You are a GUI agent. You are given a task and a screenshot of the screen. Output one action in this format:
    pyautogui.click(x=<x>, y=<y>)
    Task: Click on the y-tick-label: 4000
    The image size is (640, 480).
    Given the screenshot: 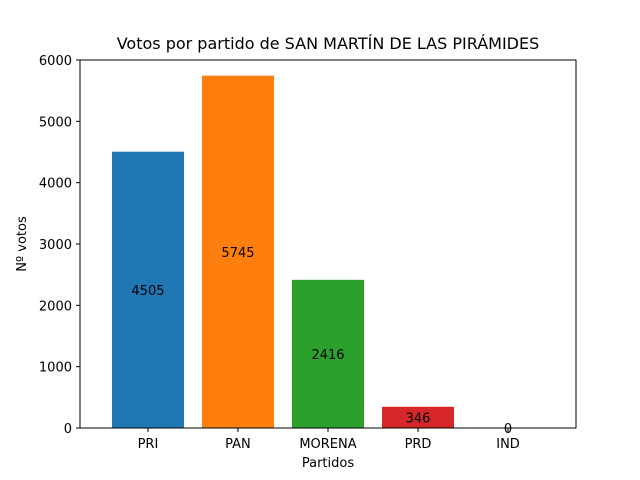 What is the action you would take?
    pyautogui.click(x=55, y=184)
    